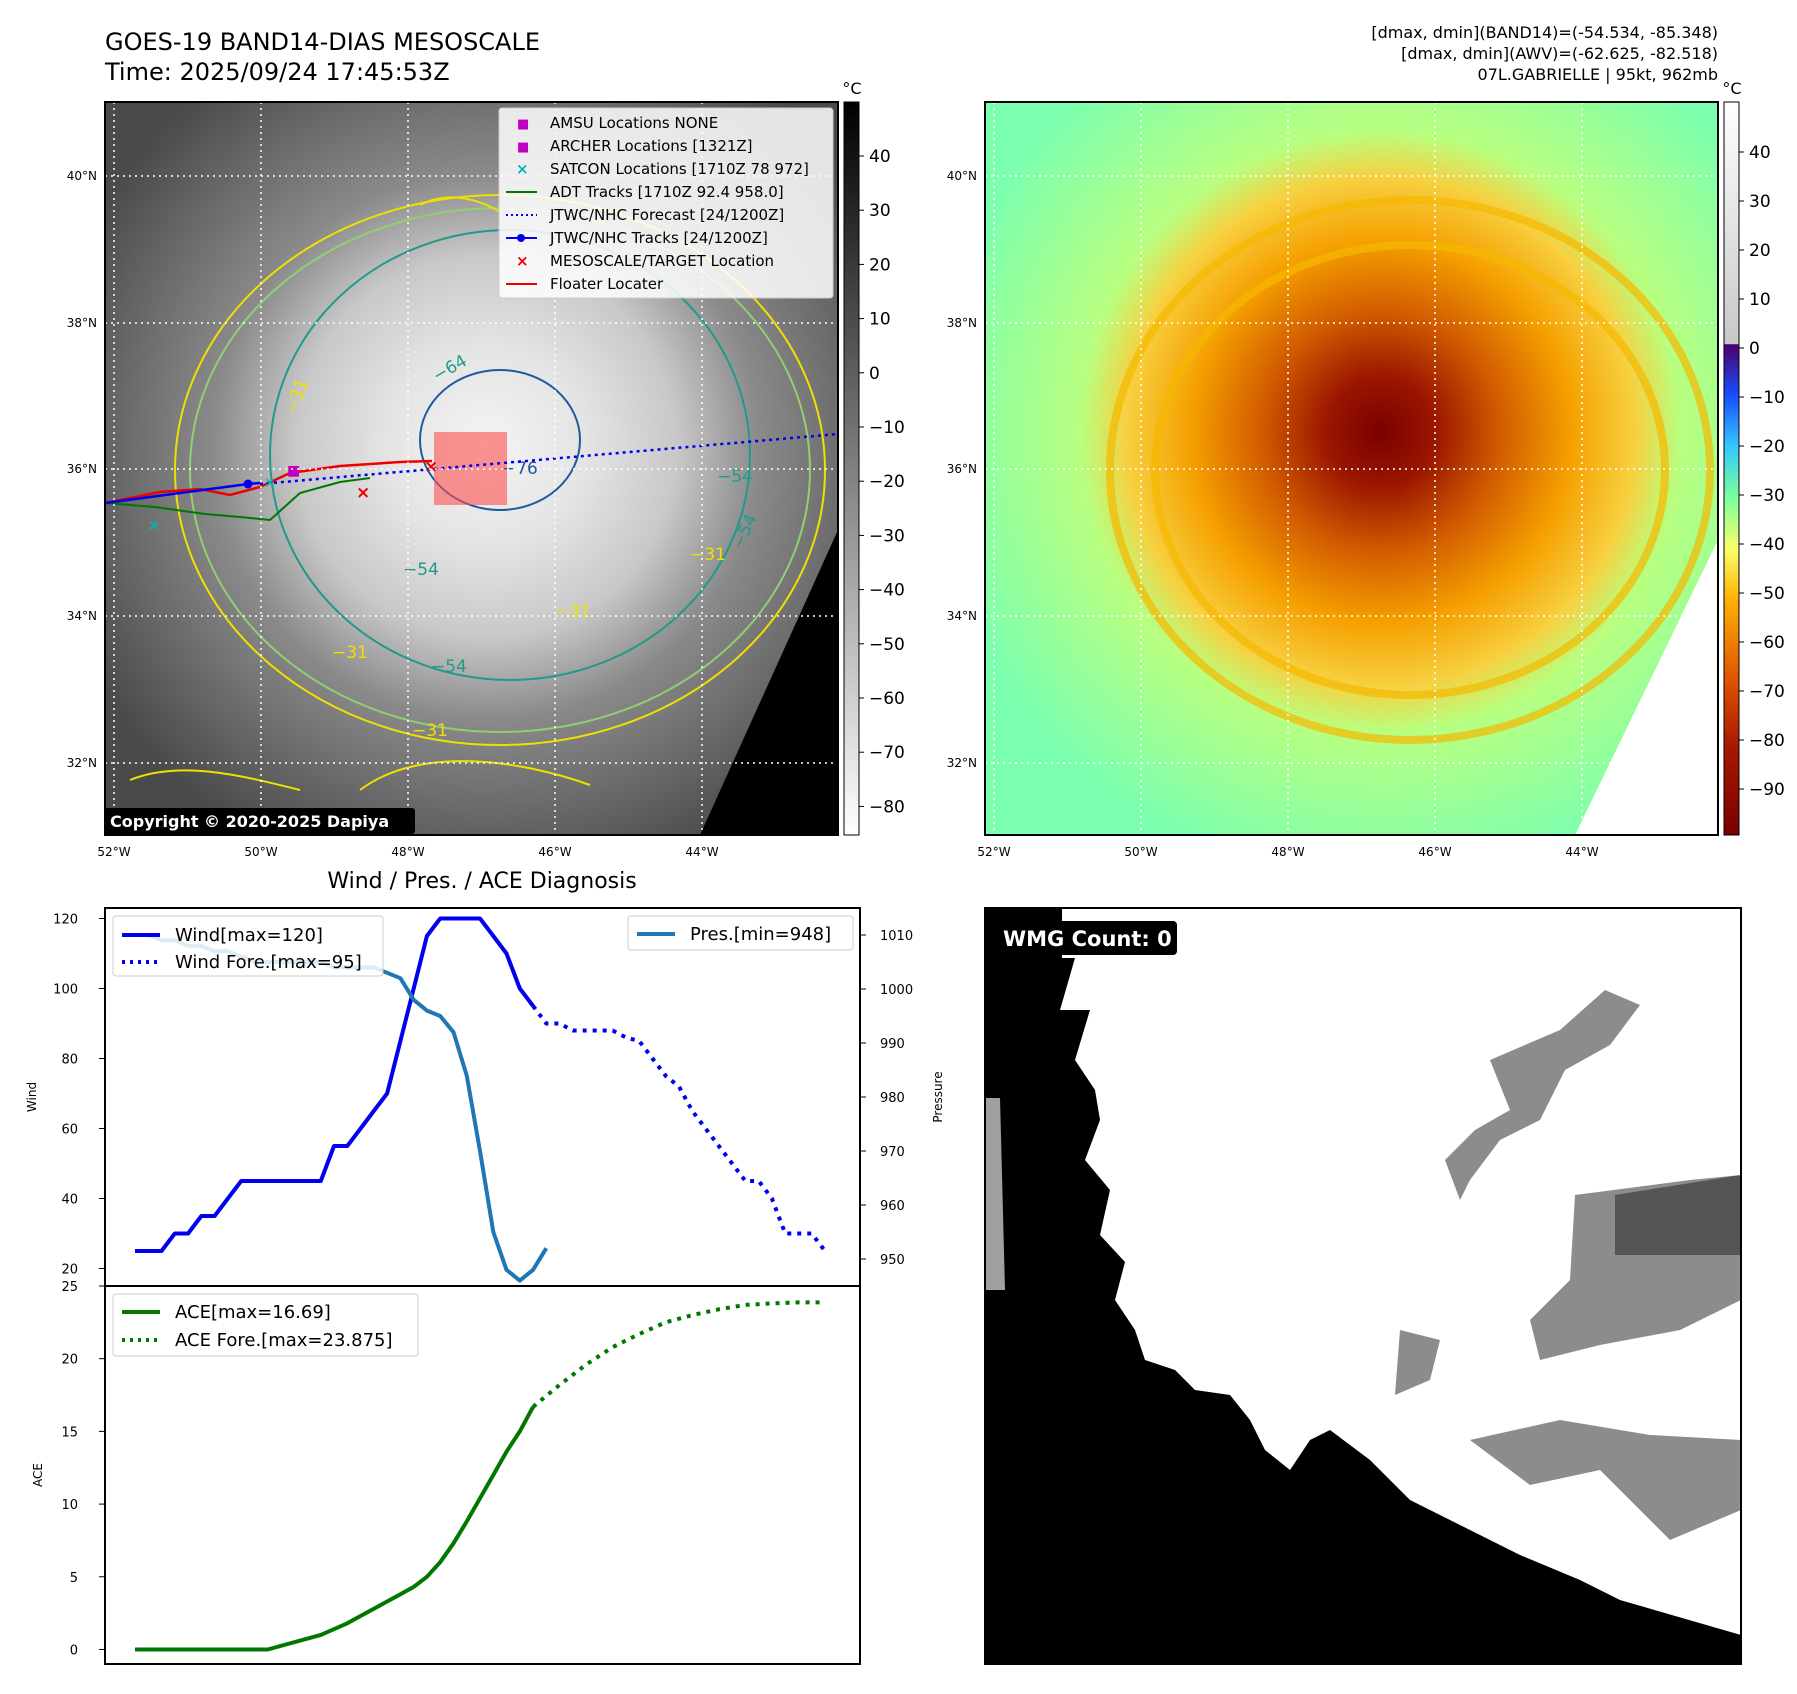 The width and height of the screenshot is (1797, 1694). I want to click on legend-label: Pres.[min=948], so click(760, 934).